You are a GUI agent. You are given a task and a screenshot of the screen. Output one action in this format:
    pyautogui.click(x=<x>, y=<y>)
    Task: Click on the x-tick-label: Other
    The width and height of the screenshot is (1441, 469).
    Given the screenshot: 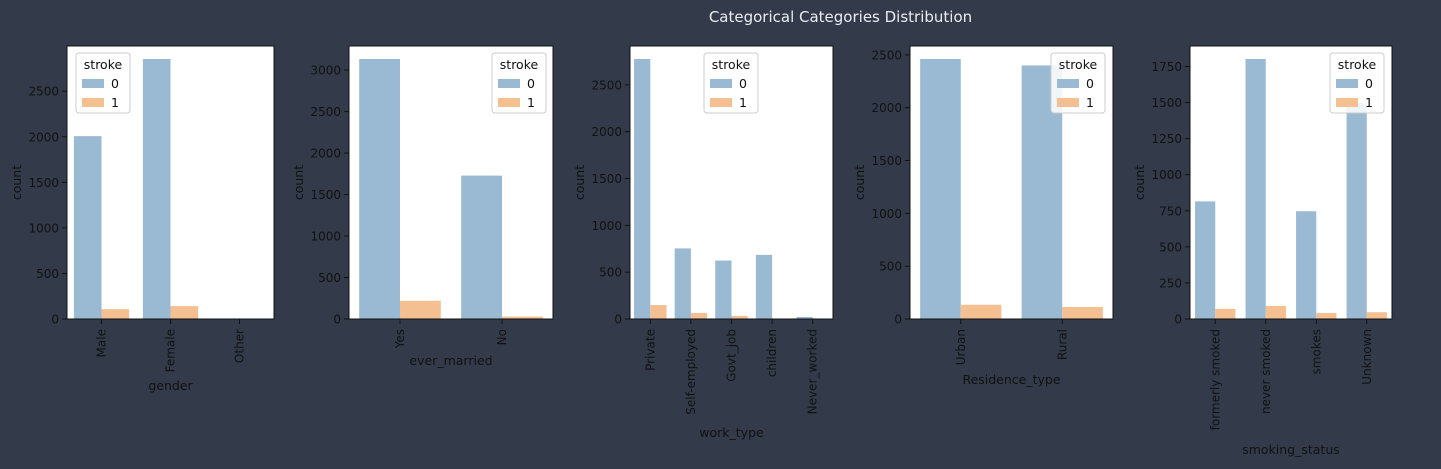 What is the action you would take?
    pyautogui.click(x=240, y=346)
    